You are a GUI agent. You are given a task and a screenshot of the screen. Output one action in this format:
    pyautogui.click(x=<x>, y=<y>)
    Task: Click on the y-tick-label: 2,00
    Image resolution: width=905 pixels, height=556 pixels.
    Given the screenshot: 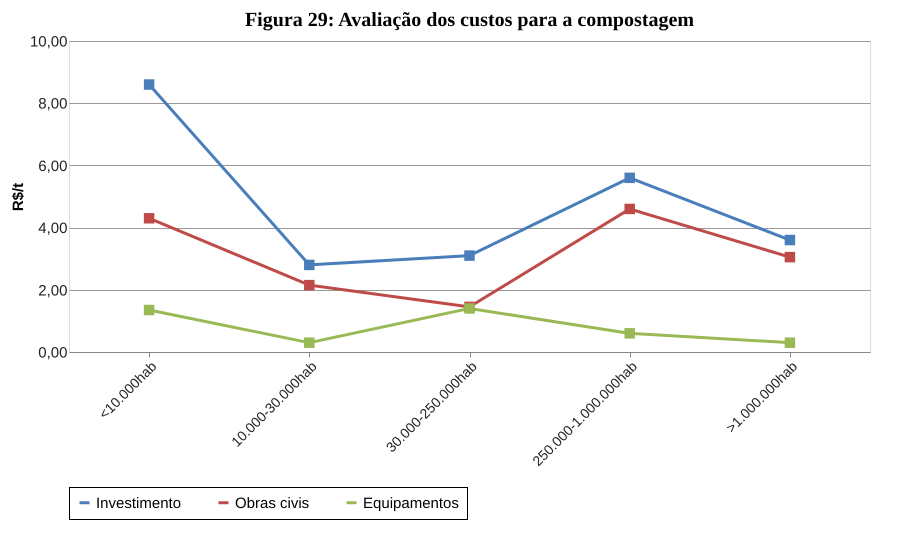 What is the action you would take?
    pyautogui.click(x=53, y=291)
    